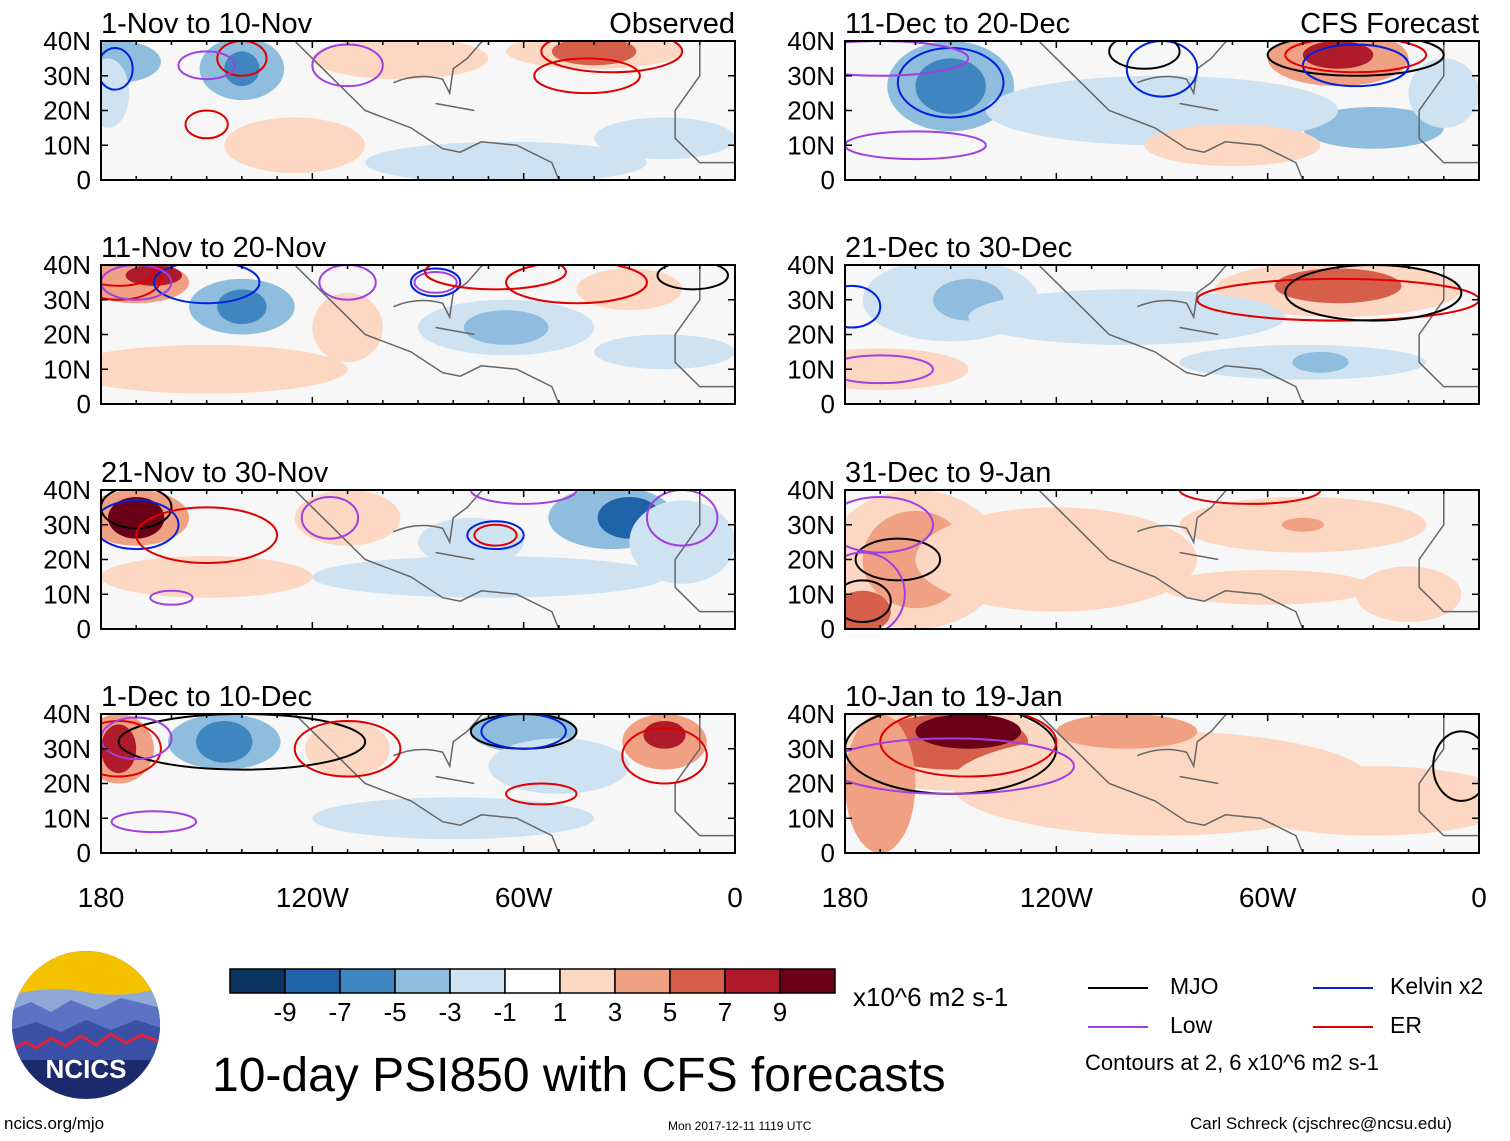  I want to click on legend-low-line, so click(1118, 1027).